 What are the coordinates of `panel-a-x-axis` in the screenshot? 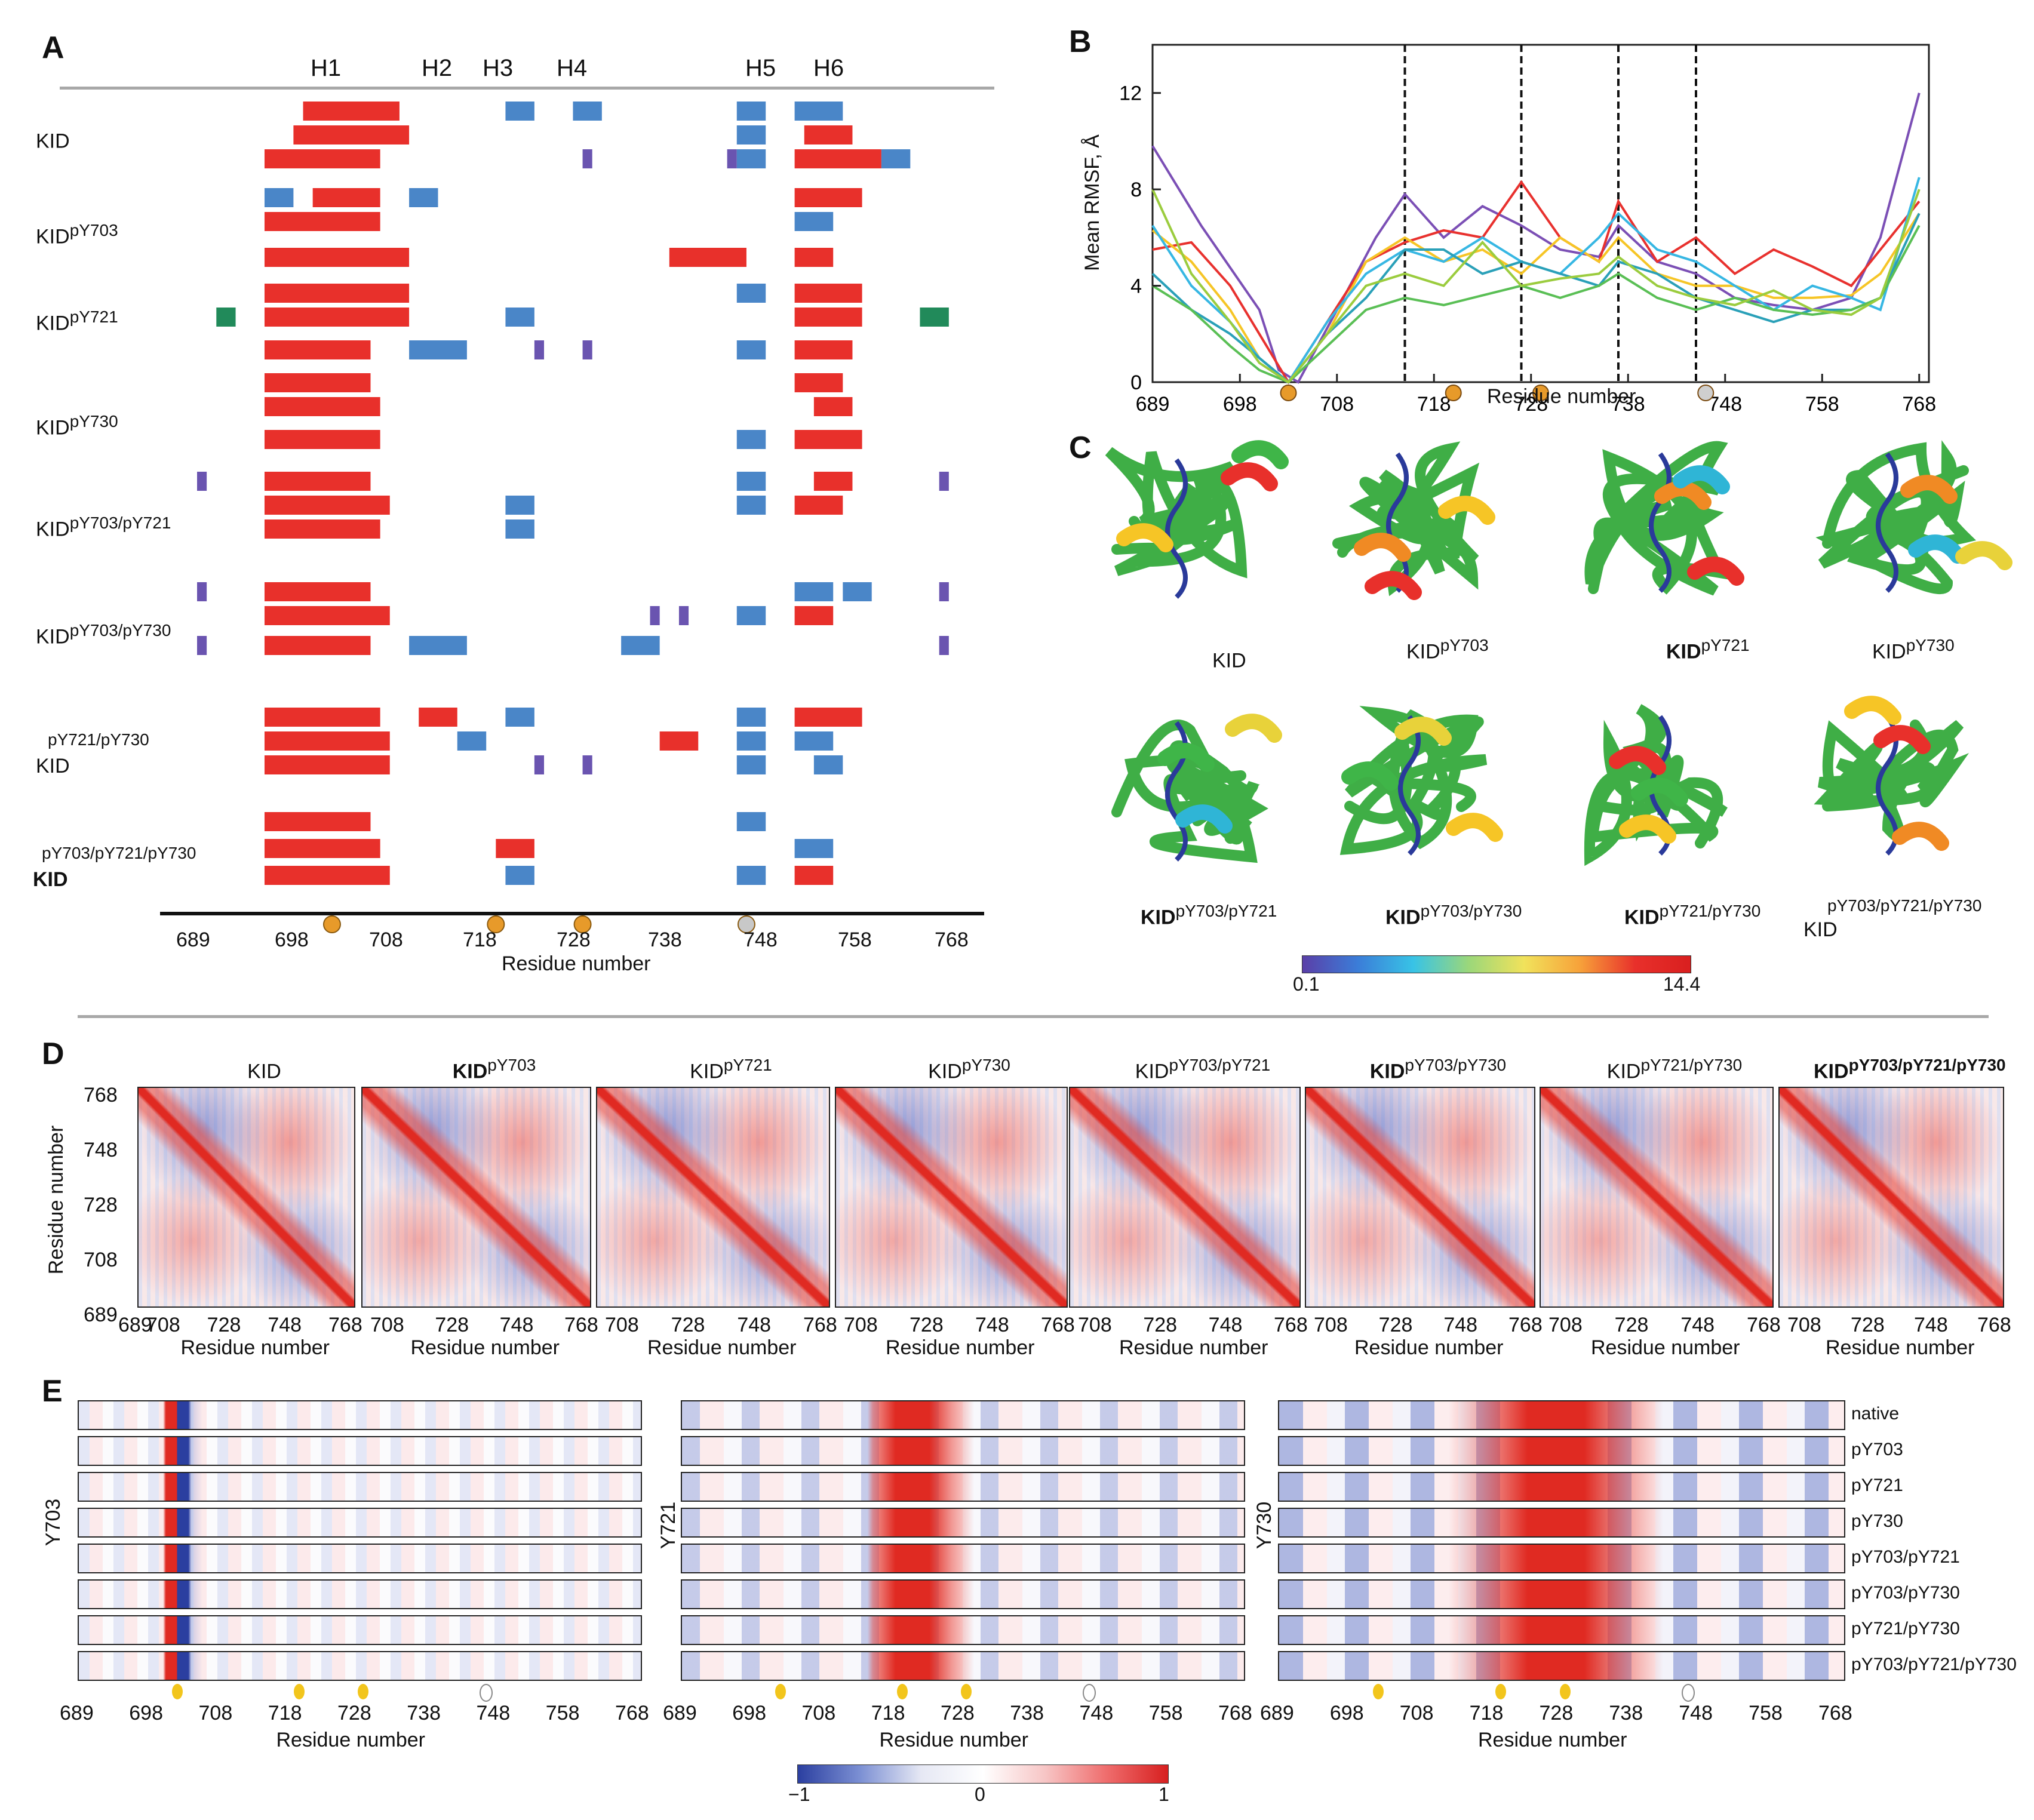 It's located at (572, 913).